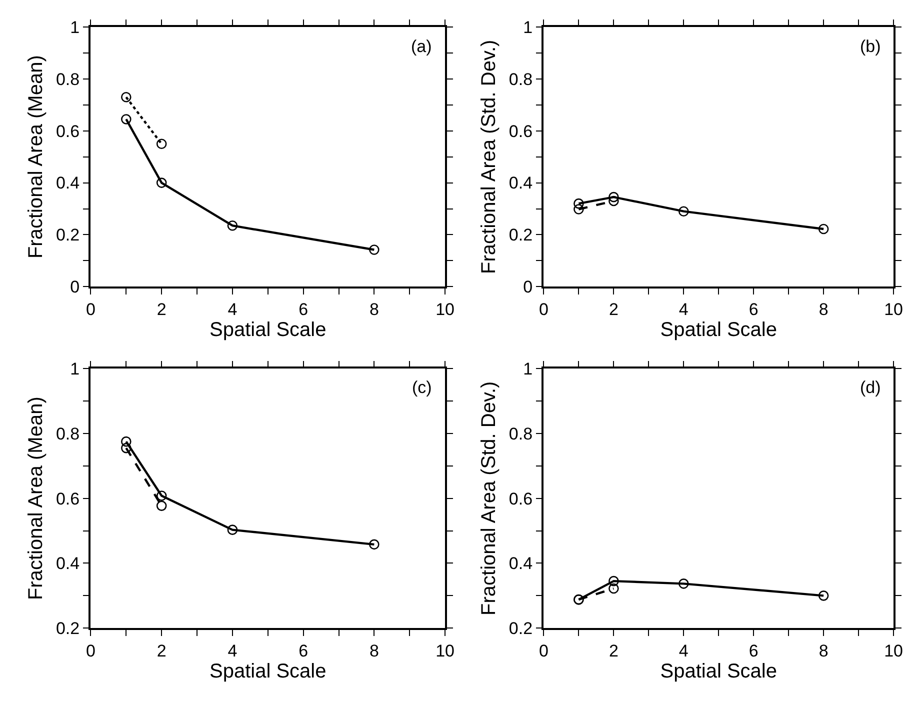 Image resolution: width=917 pixels, height=703 pixels. What do you see at coordinates (421, 46) in the screenshot?
I see `annotation: (a)` at bounding box center [421, 46].